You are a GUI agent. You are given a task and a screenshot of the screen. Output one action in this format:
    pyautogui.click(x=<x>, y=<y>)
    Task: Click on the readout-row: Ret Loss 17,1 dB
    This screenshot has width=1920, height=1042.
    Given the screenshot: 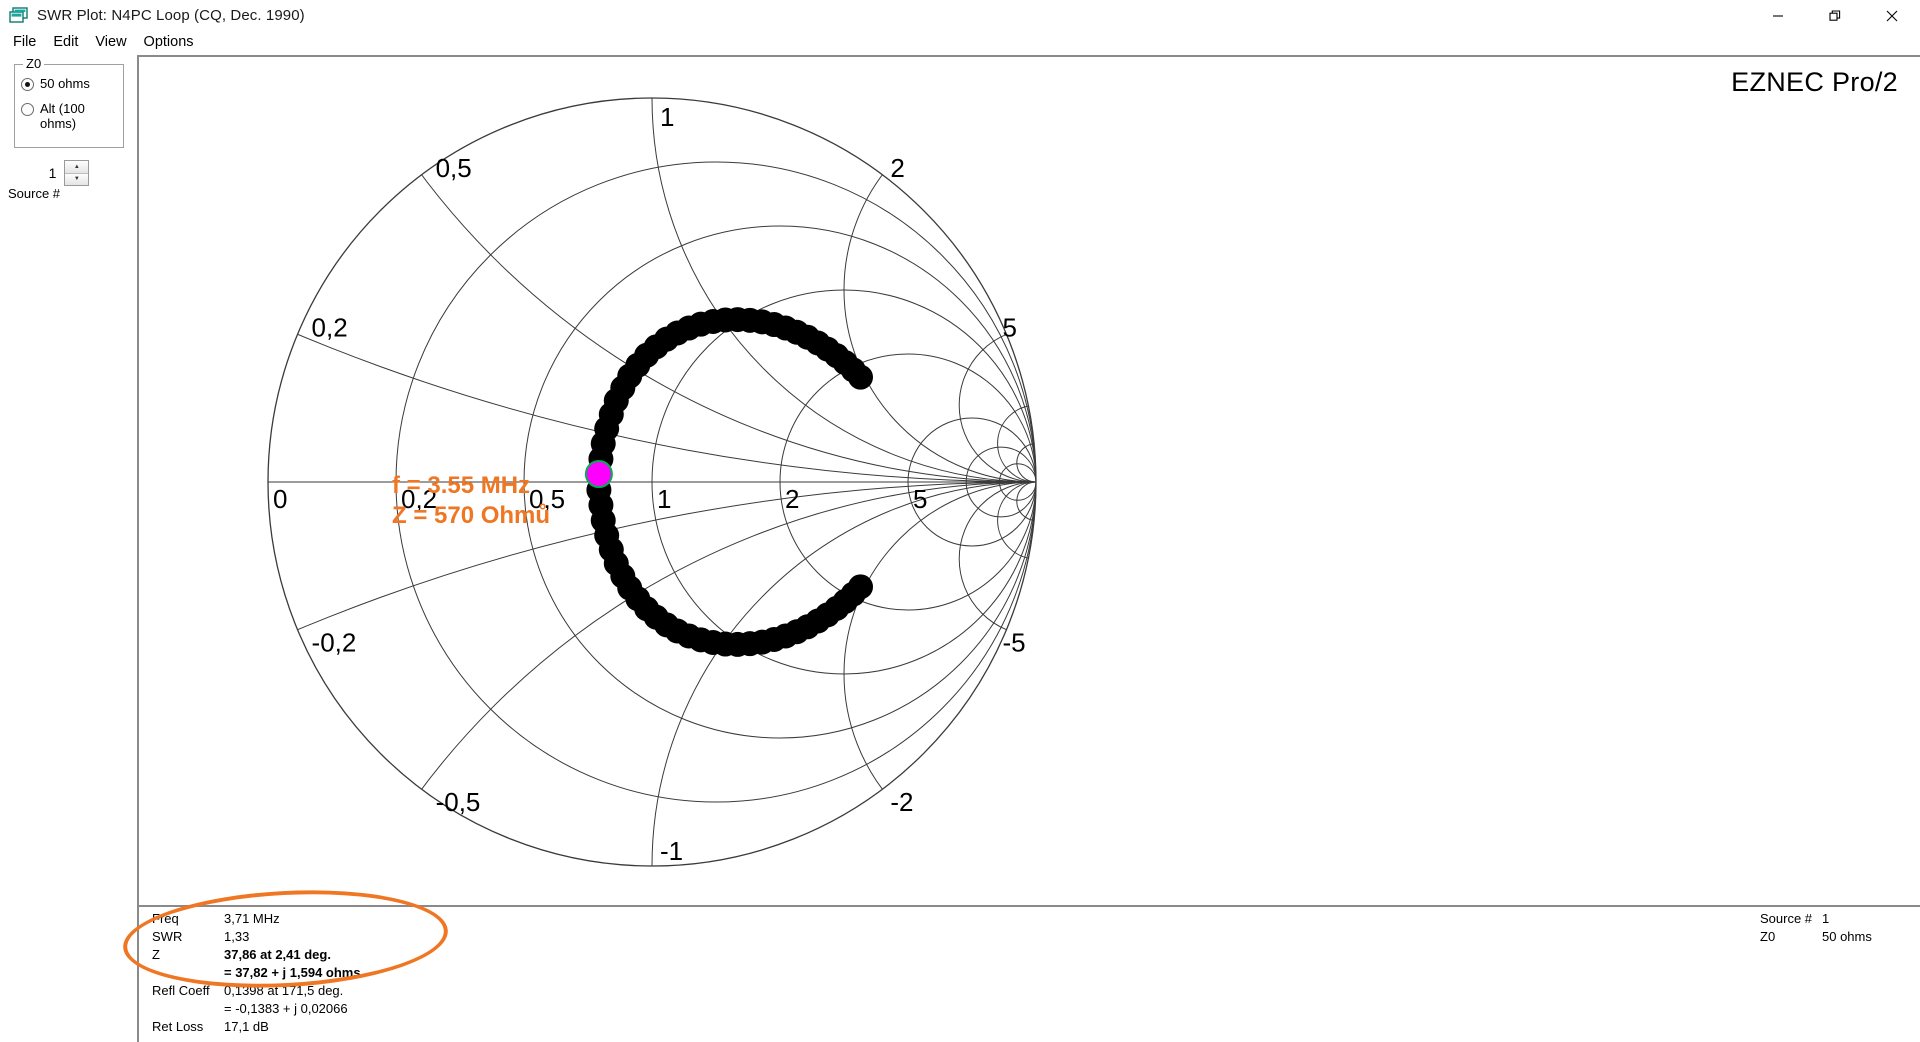 What is the action you would take?
    pyautogui.click(x=256, y=1028)
    